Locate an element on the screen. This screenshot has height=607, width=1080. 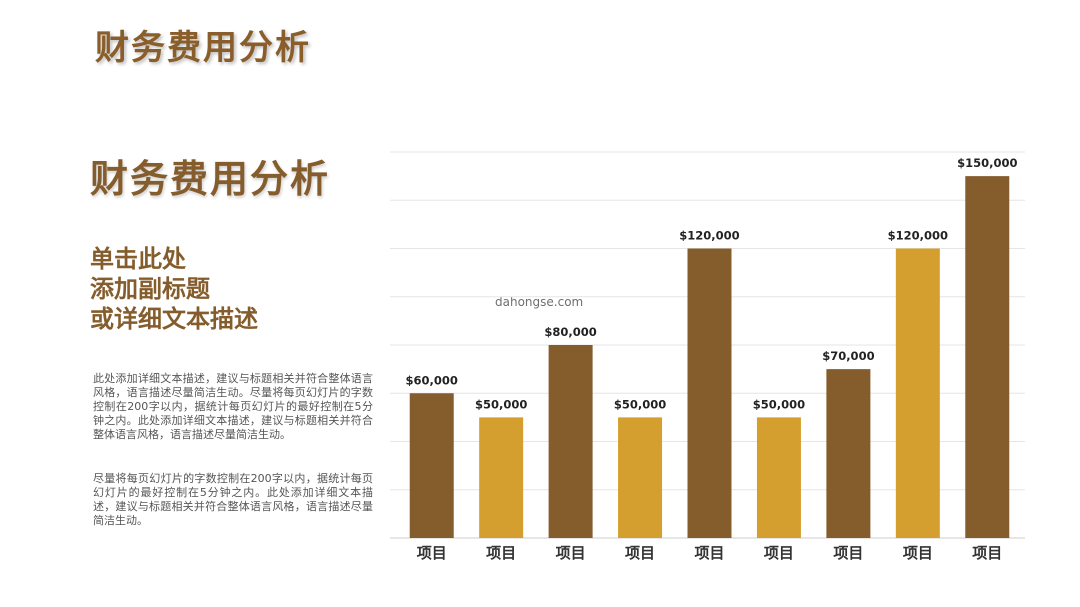
subtitle-line-1: 单击此处 is located at coordinates (138, 259).